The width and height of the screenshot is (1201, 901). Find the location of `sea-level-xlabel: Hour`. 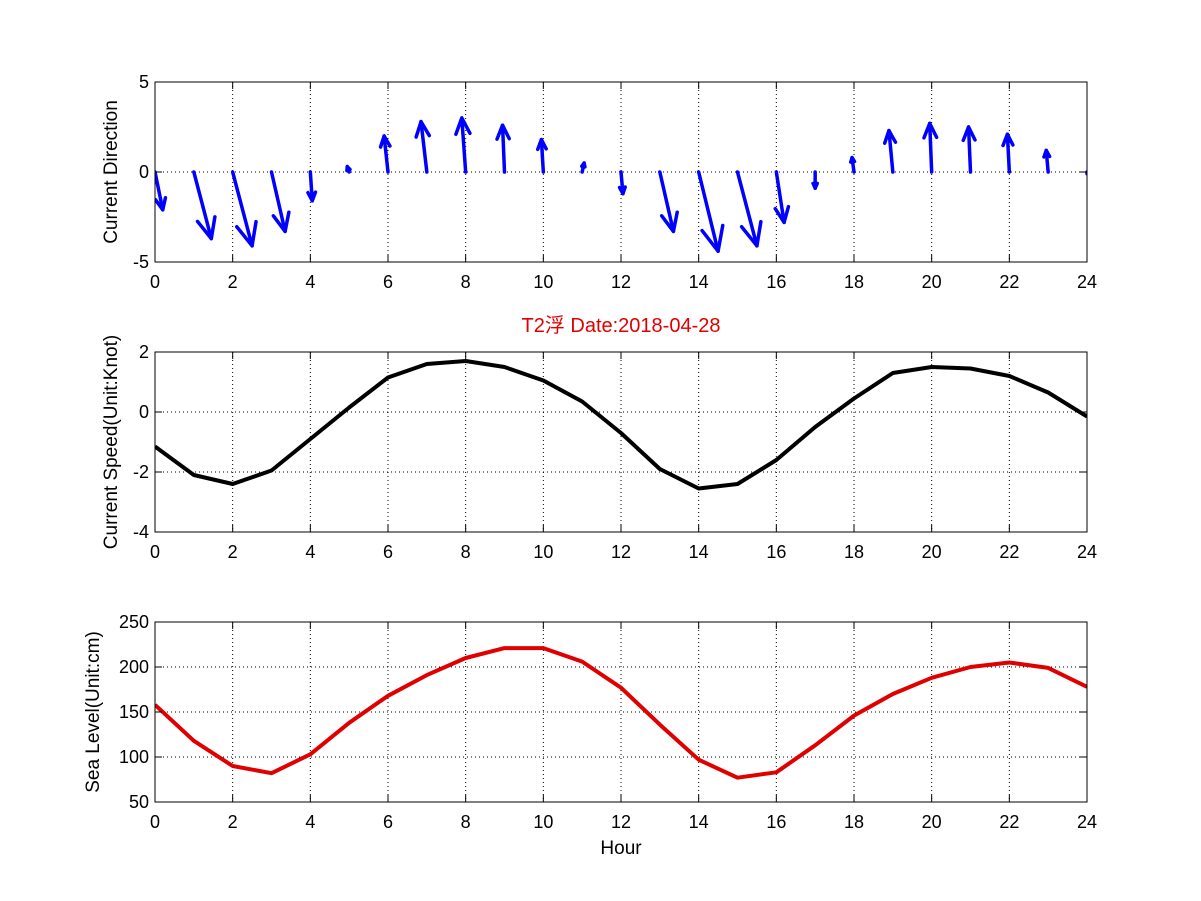

sea-level-xlabel: Hour is located at coordinates (621, 848).